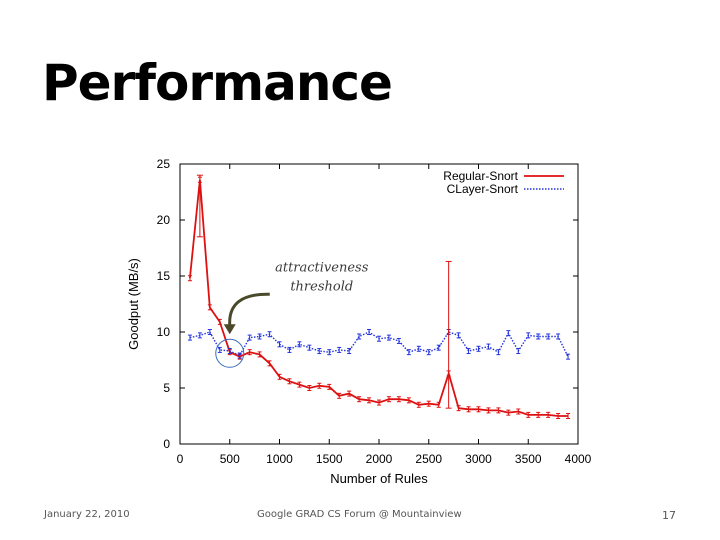  I want to click on x-tick-label: 2000, so click(379, 459).